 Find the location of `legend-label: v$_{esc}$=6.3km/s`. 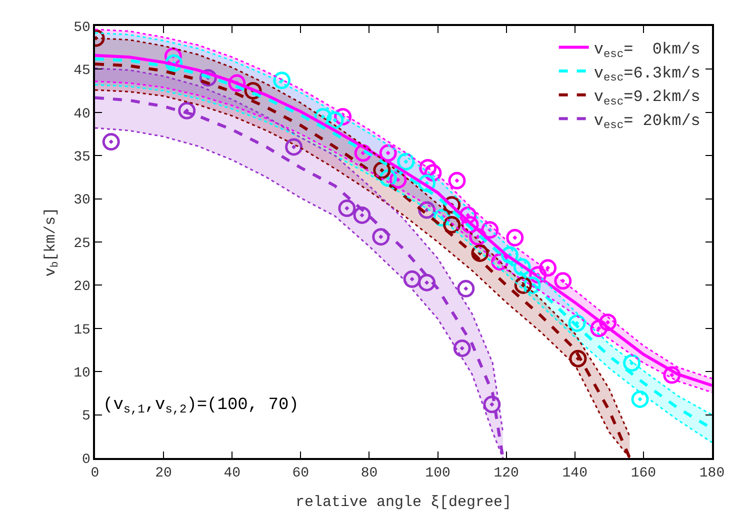

legend-label: v$_{esc}$=6.3km/s is located at coordinates (647, 74).